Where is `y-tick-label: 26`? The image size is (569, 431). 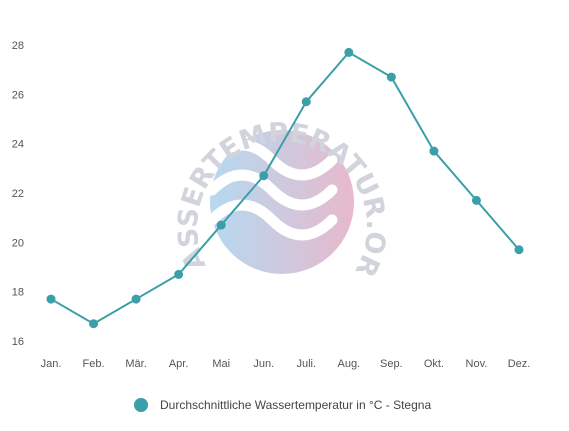 y-tick-label: 26 is located at coordinates (18, 95).